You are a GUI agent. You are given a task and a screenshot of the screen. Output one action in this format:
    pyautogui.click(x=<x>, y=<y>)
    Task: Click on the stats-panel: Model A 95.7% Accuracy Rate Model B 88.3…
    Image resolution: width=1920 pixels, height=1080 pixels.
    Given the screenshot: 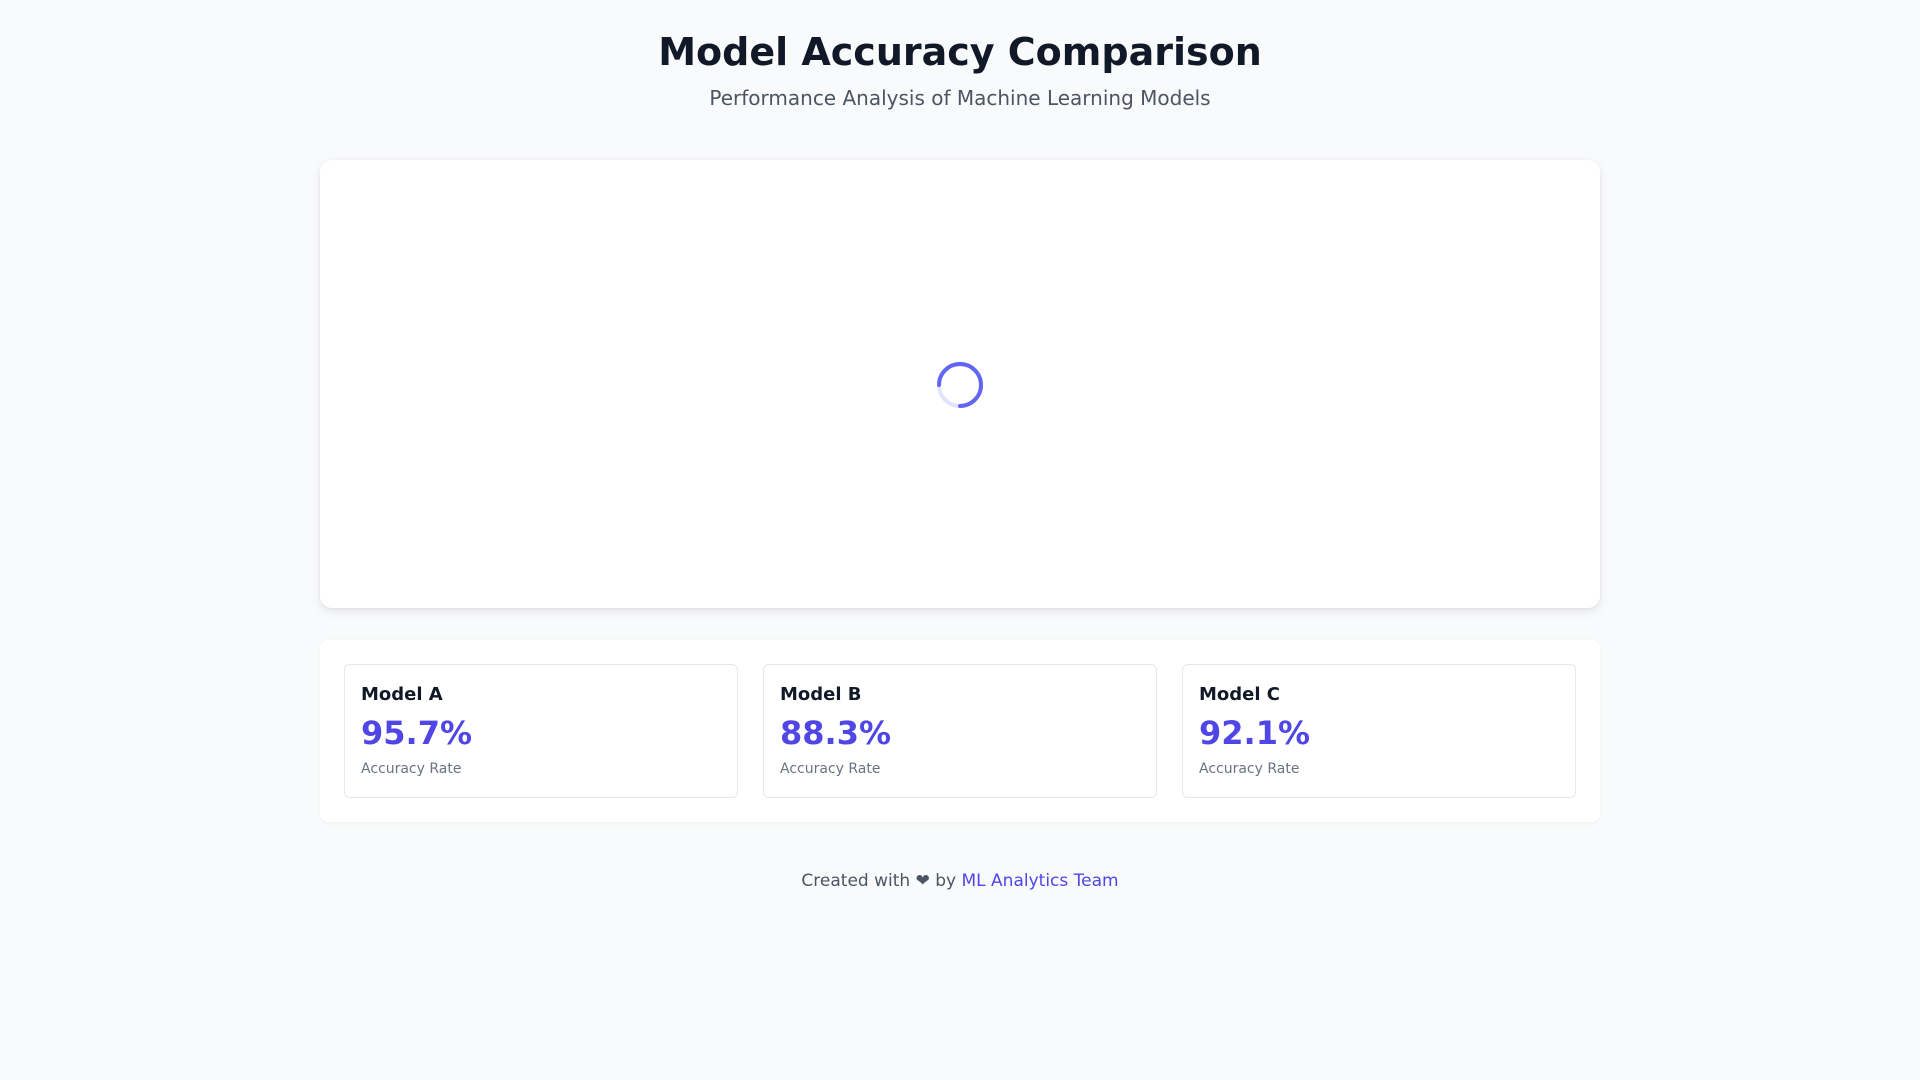 What is the action you would take?
    pyautogui.click(x=960, y=731)
    